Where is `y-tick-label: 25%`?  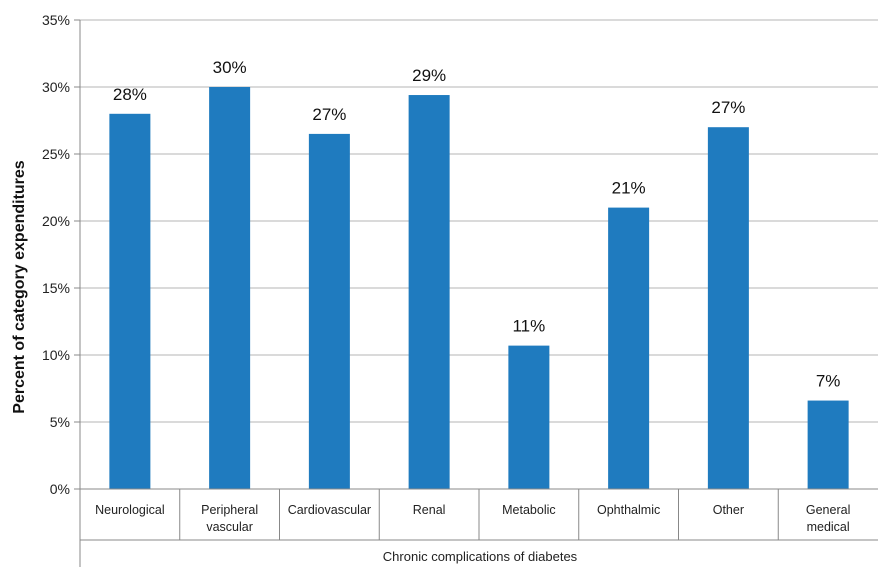 y-tick-label: 25% is located at coordinates (56, 154).